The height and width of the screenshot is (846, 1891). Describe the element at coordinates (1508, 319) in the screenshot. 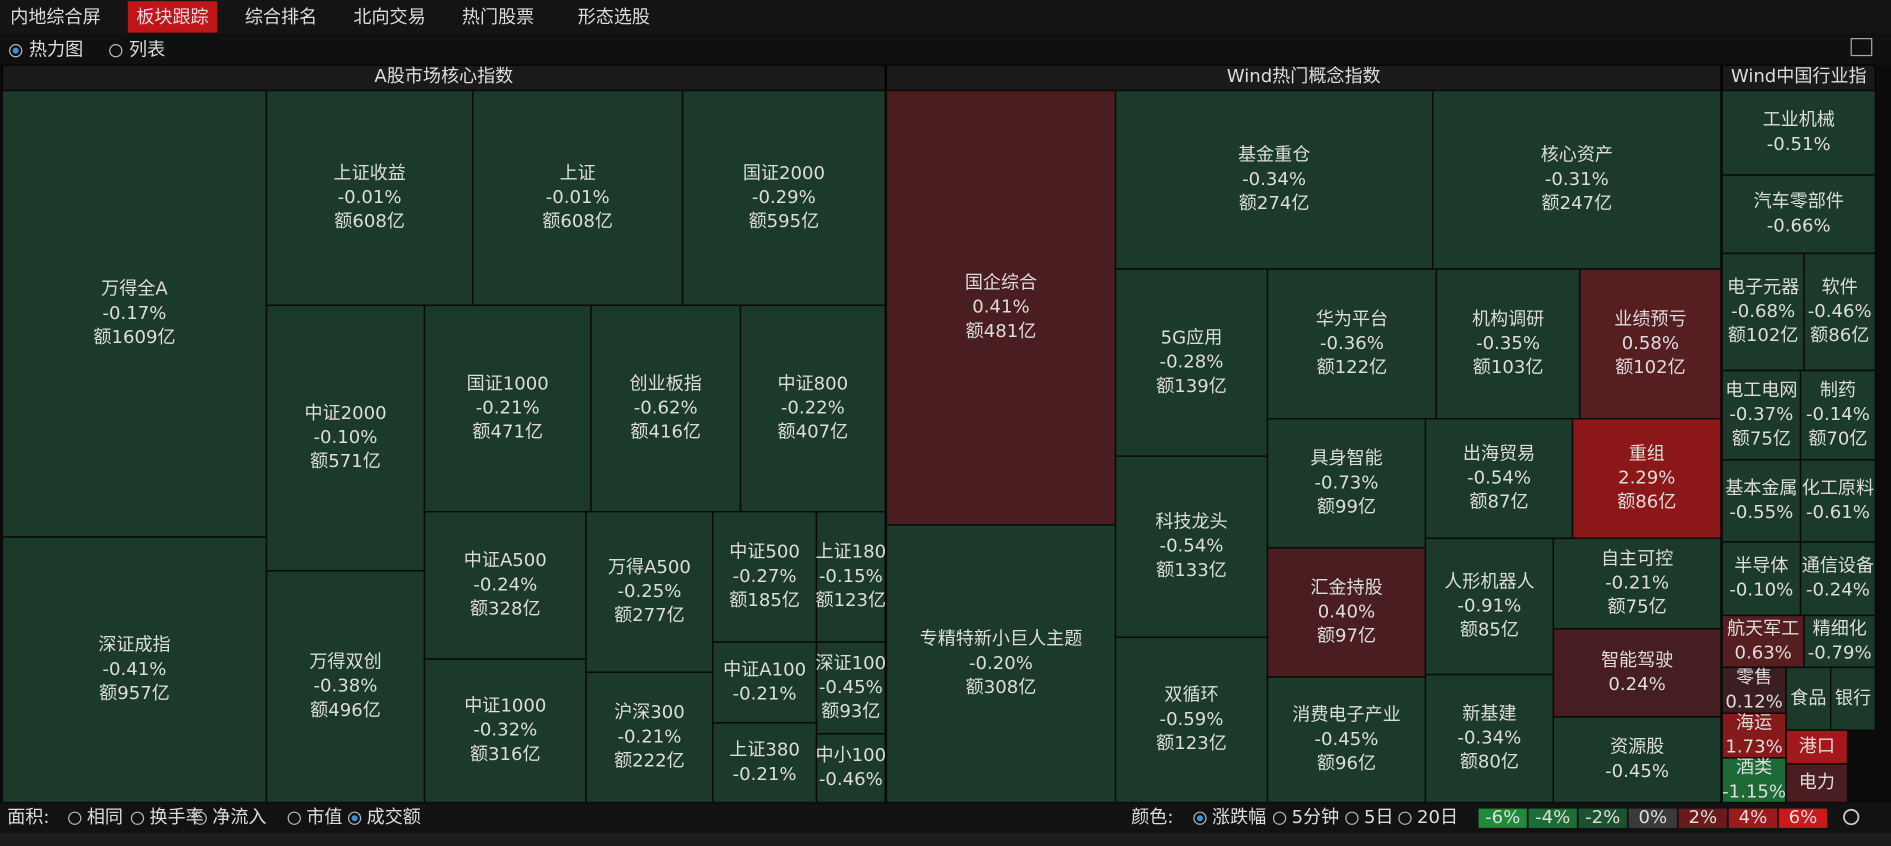

I see `tile-name: 机构调研` at that location.